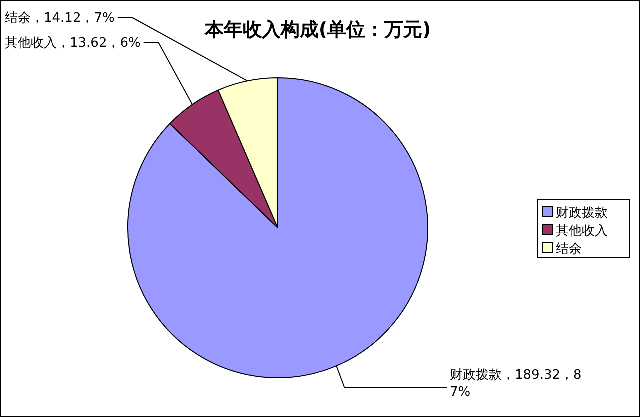 This screenshot has height=417, width=640. I want to click on data-label: 结余，14.12，7%, so click(60, 18).